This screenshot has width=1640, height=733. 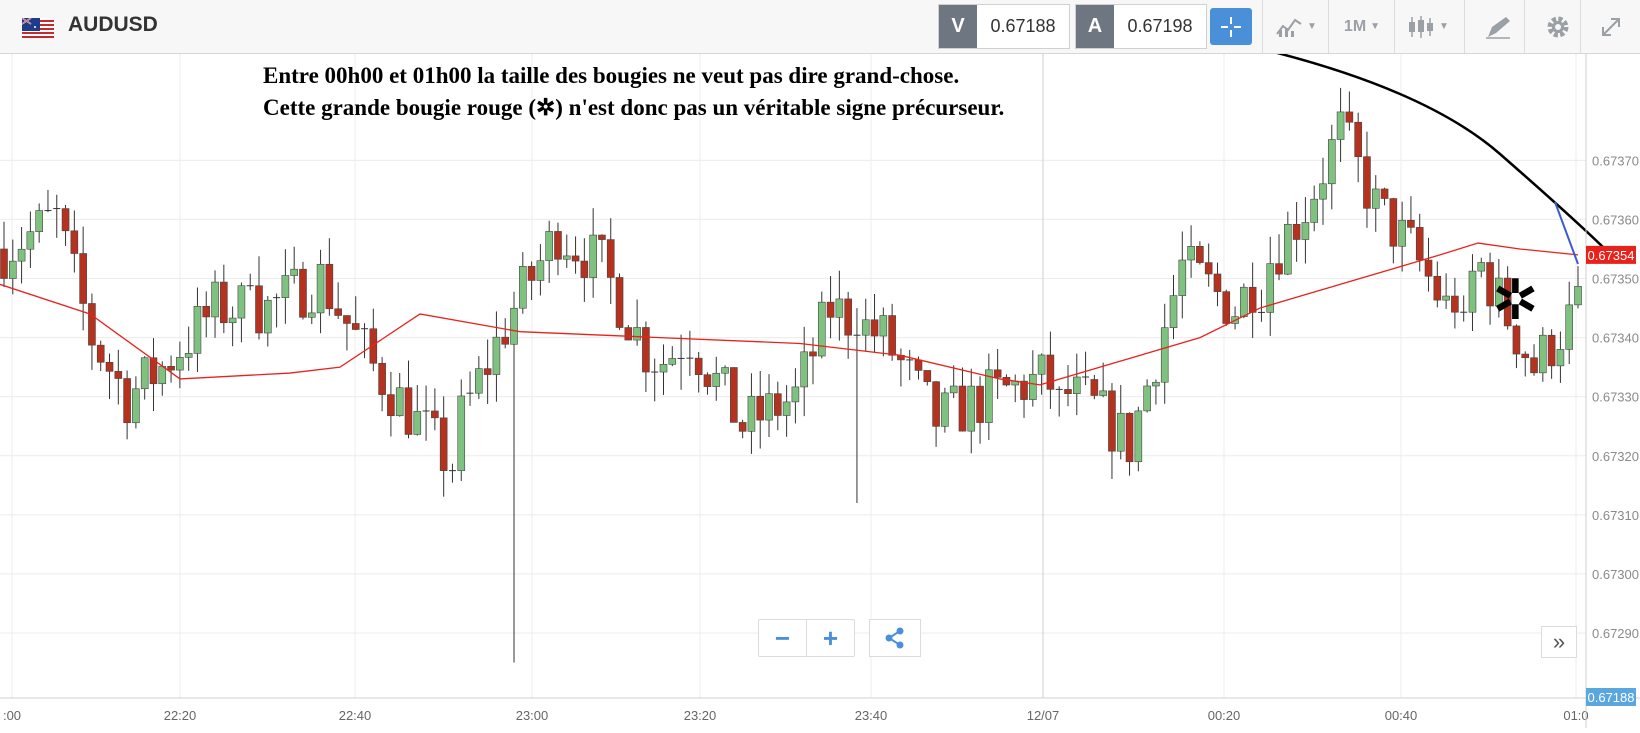 I want to click on settings-button, so click(x=1557, y=26).